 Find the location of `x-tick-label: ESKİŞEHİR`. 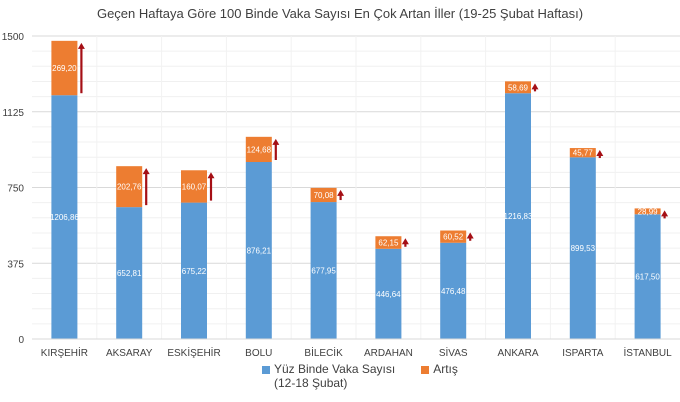

x-tick-label: ESKİŞEHİR is located at coordinates (193, 352).